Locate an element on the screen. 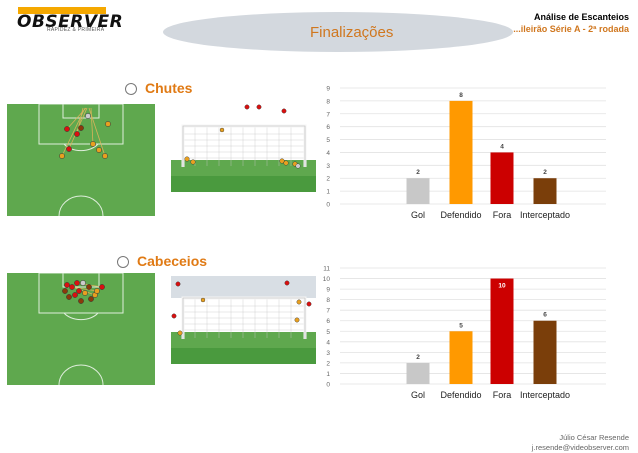  y-tick-label: 11 is located at coordinates (326, 269).